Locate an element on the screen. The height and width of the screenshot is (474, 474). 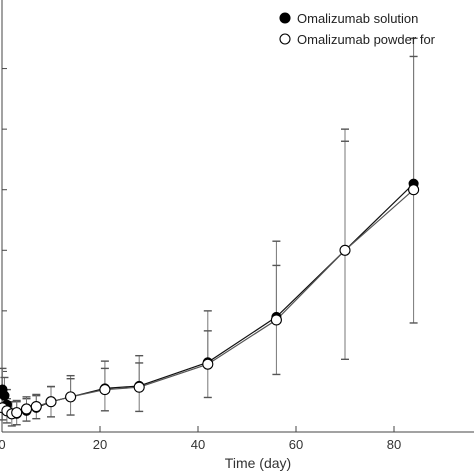
data-point-solution is located at coordinates (5, 395).